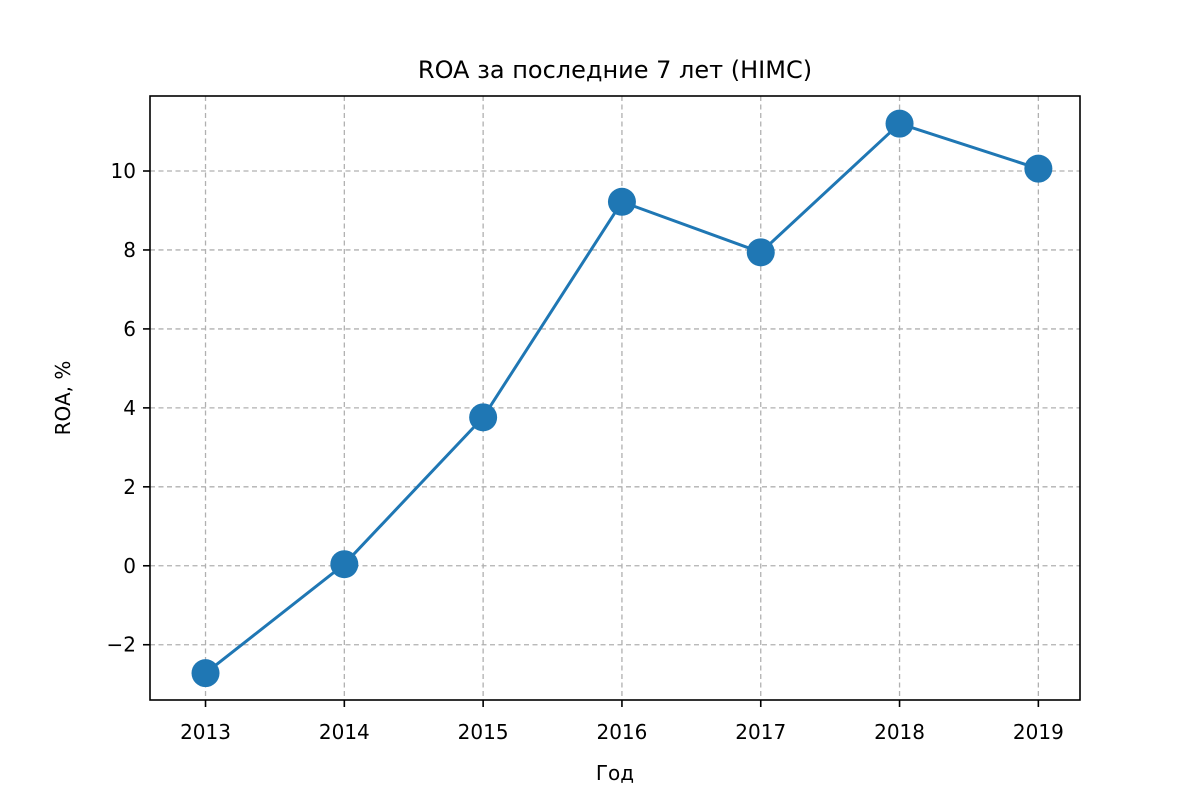 This screenshot has width=1200, height=804. What do you see at coordinates (121, 645) in the screenshot?
I see `y-tick-label: −2` at bounding box center [121, 645].